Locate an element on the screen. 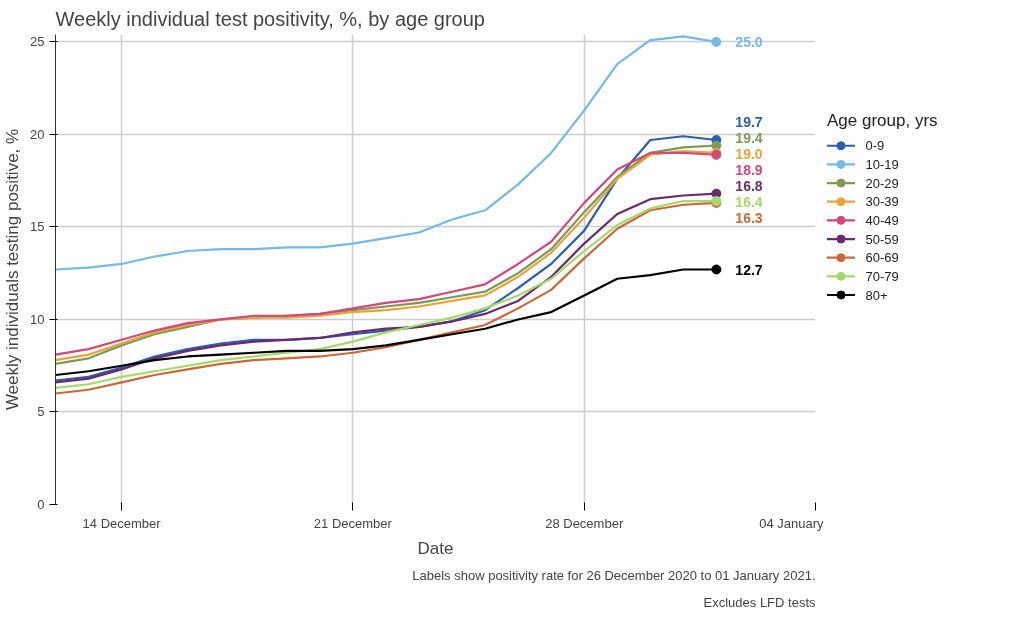  y-axis-title: Weekly individuals testing positive, % is located at coordinates (13, 269).